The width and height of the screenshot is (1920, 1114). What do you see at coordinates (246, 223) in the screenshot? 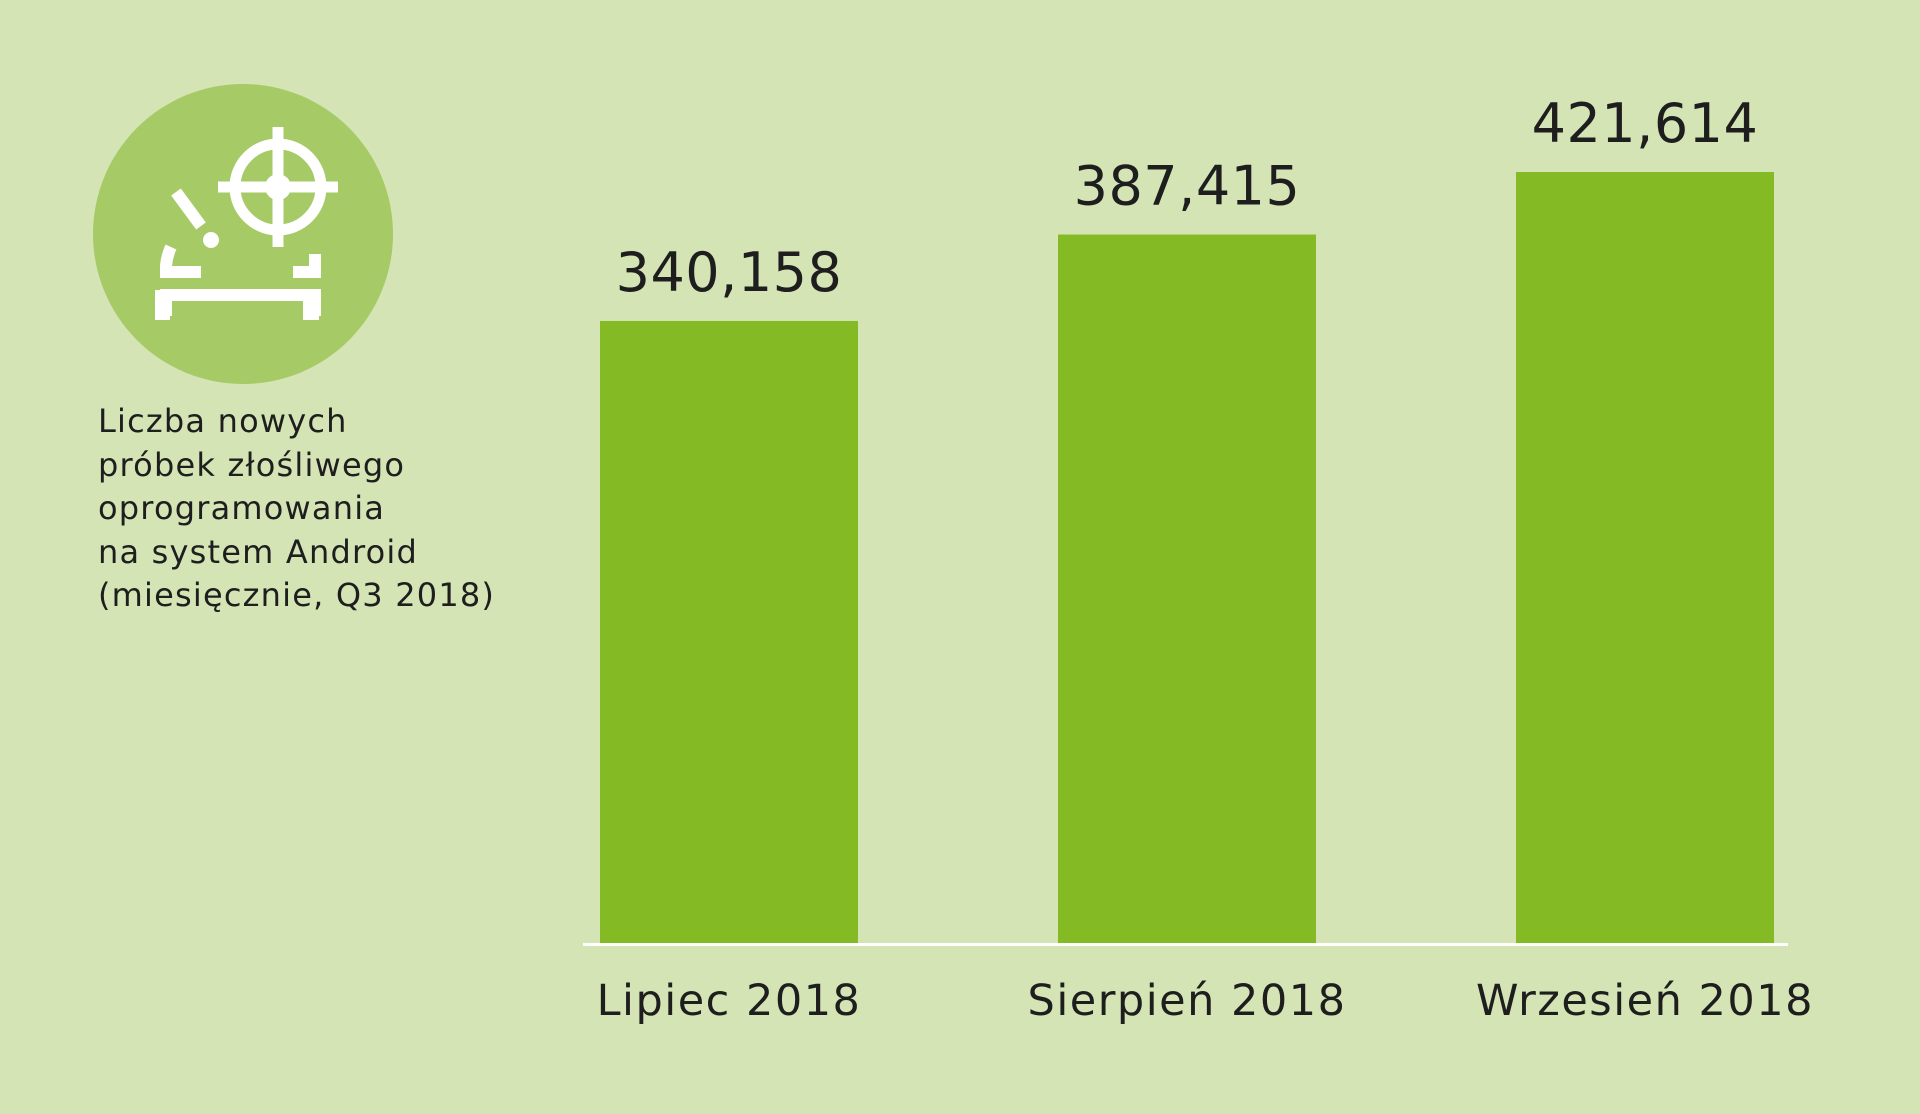
I see `android-crosshair-svg` at bounding box center [246, 223].